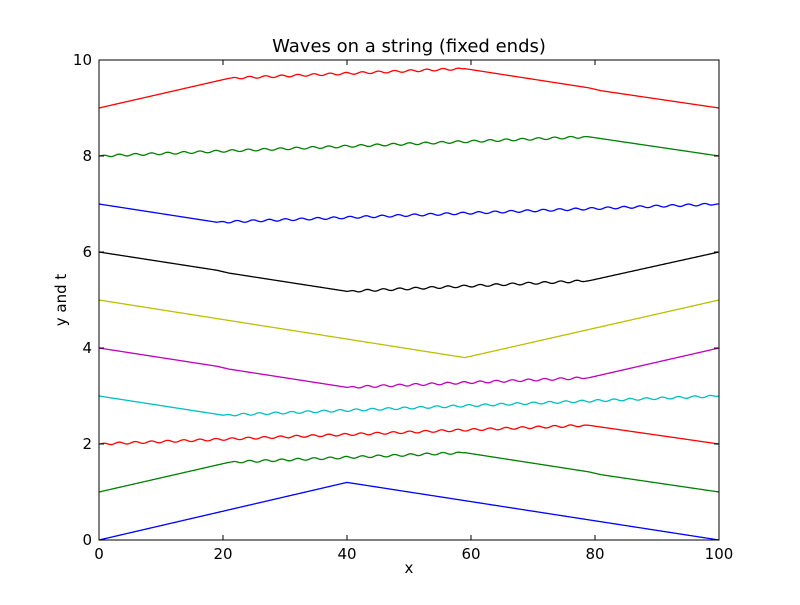 The height and width of the screenshot is (605, 800). I want to click on chart-title: Waves on a string (fixed ends), so click(409, 46).